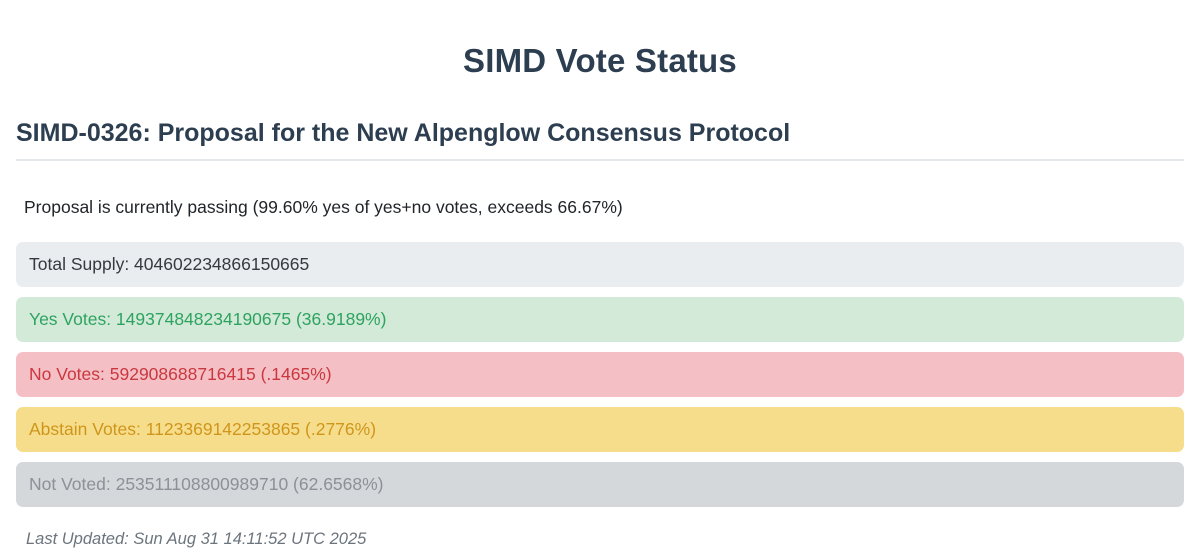 This screenshot has width=1200, height=550. I want to click on no-votes-label: No Votes: 592908688716415 (.1465%), so click(180, 374).